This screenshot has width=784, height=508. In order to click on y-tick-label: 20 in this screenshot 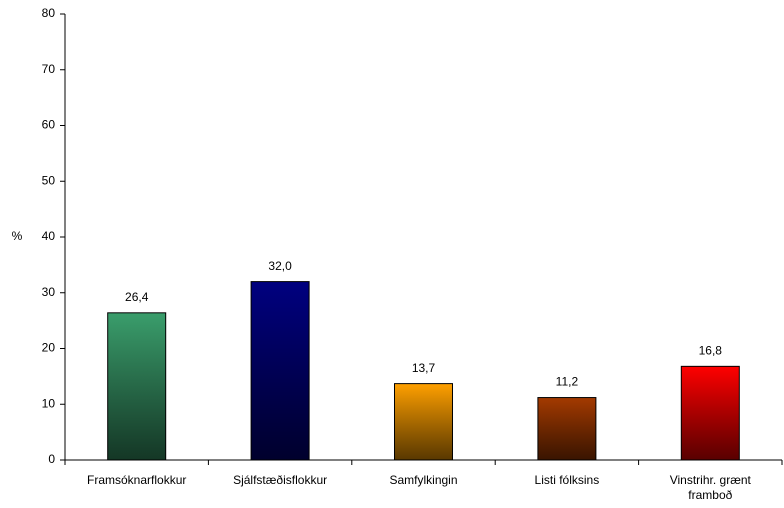, I will do `click(49, 348)`.